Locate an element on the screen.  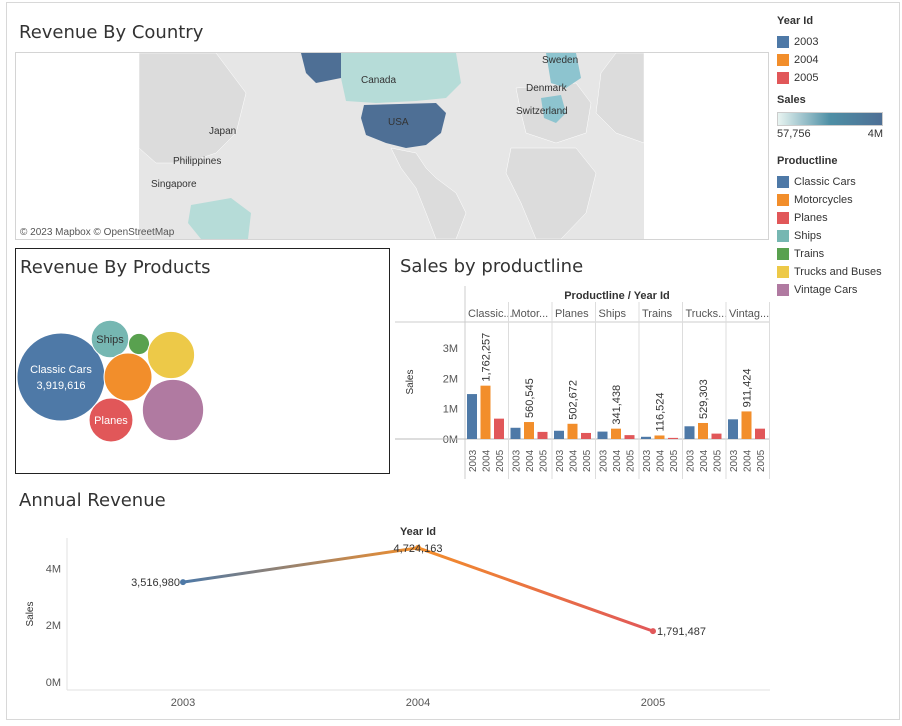
bar-vintag-2004 is located at coordinates (746, 425).